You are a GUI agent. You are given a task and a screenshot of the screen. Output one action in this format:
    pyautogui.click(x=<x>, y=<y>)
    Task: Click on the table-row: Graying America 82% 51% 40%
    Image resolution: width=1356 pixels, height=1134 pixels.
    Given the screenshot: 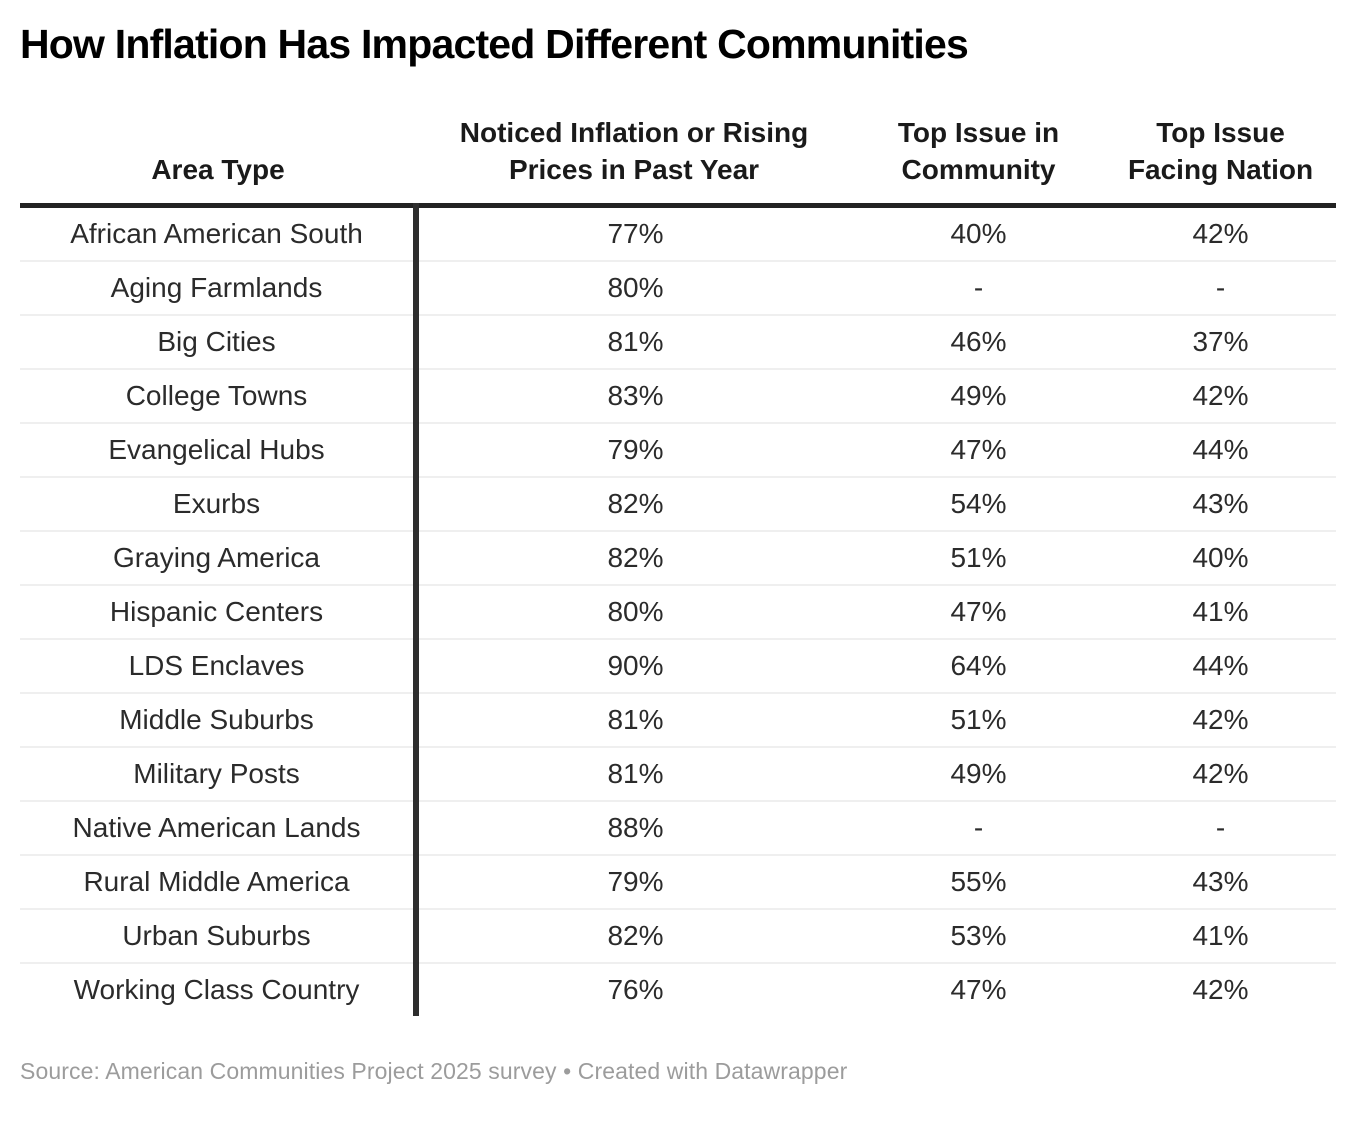 What is the action you would take?
    pyautogui.click(x=678, y=558)
    